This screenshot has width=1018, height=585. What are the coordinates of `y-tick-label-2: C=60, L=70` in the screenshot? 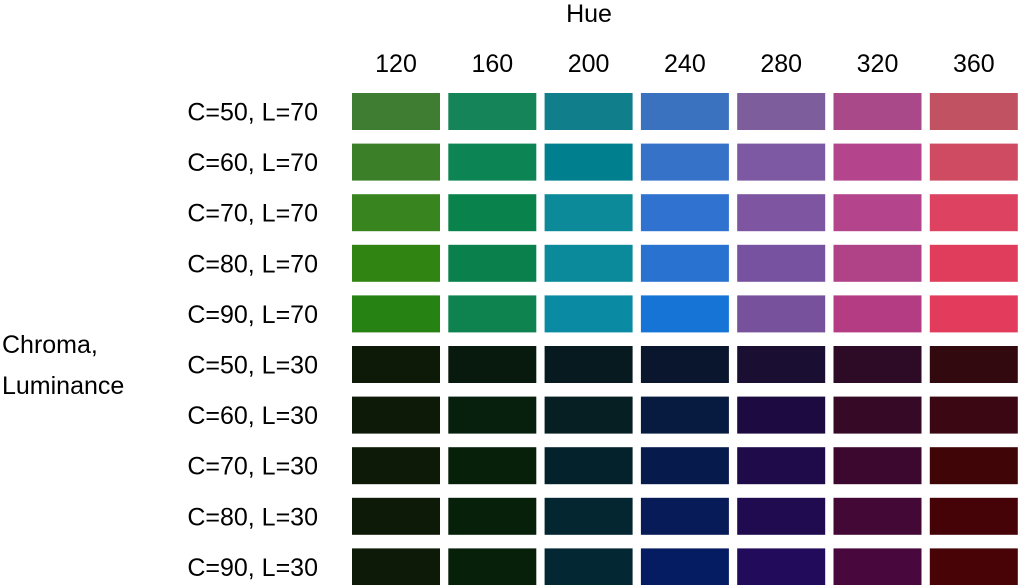 It's located at (252, 163).